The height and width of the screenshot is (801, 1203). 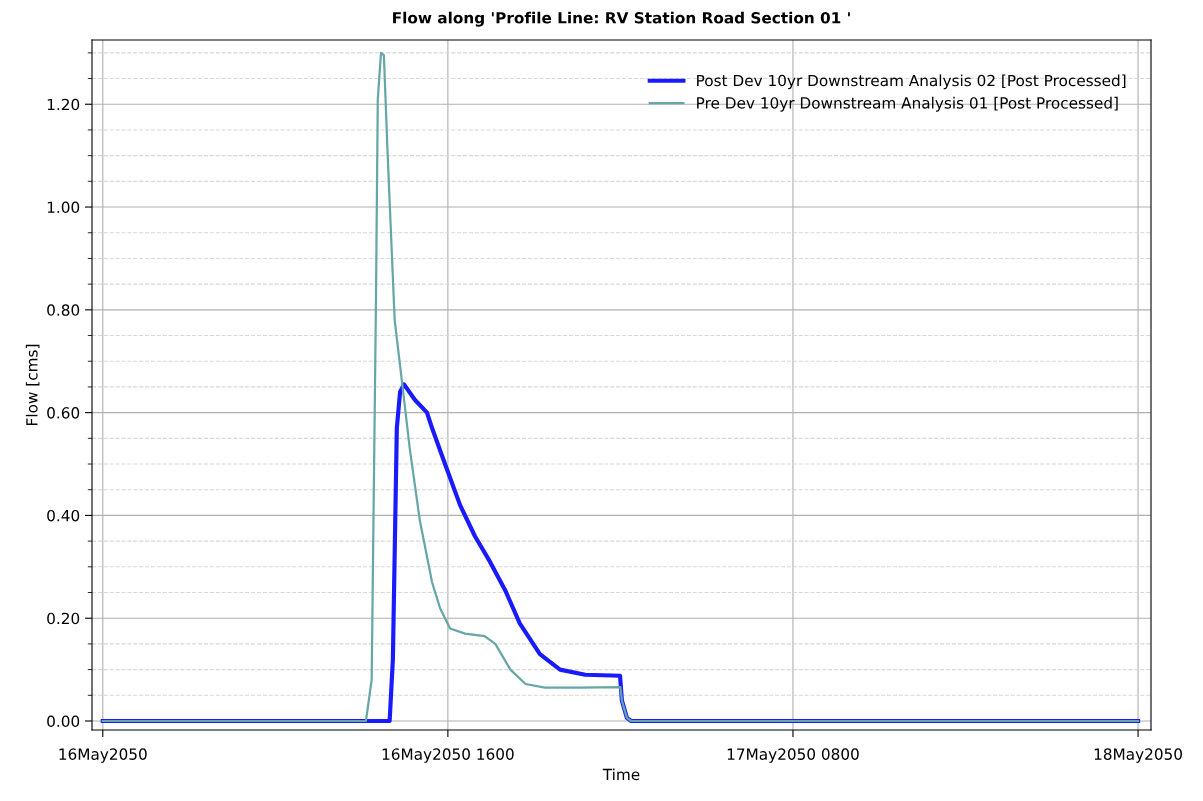 What do you see at coordinates (907, 104) in the screenshot?
I see `legend-label: Pre Dev 10yr Downstream Analysis 01 [Post Processed]` at bounding box center [907, 104].